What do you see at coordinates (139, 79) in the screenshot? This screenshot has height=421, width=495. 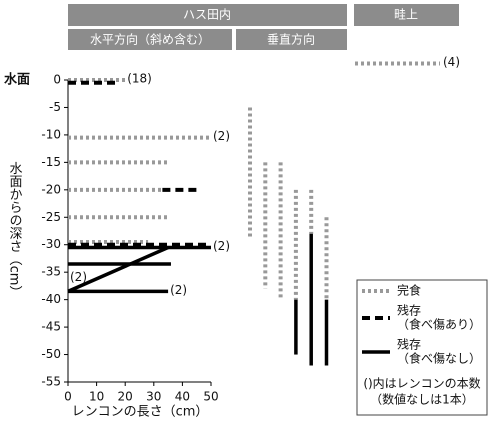 I see `count-label: (18)` at bounding box center [139, 79].